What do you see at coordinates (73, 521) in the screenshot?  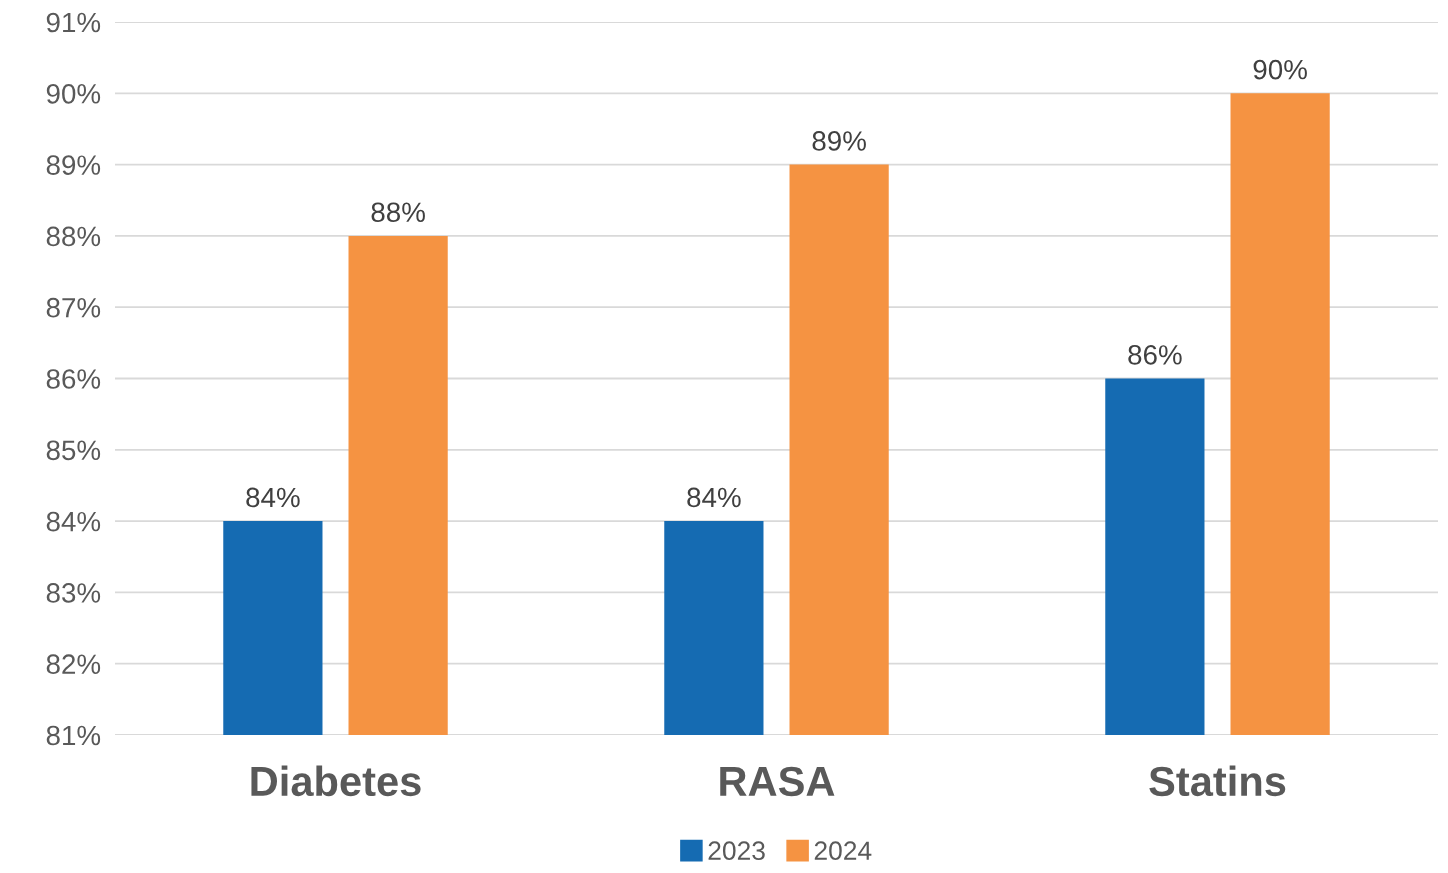 I see `y-tick-label: 84%` at bounding box center [73, 521].